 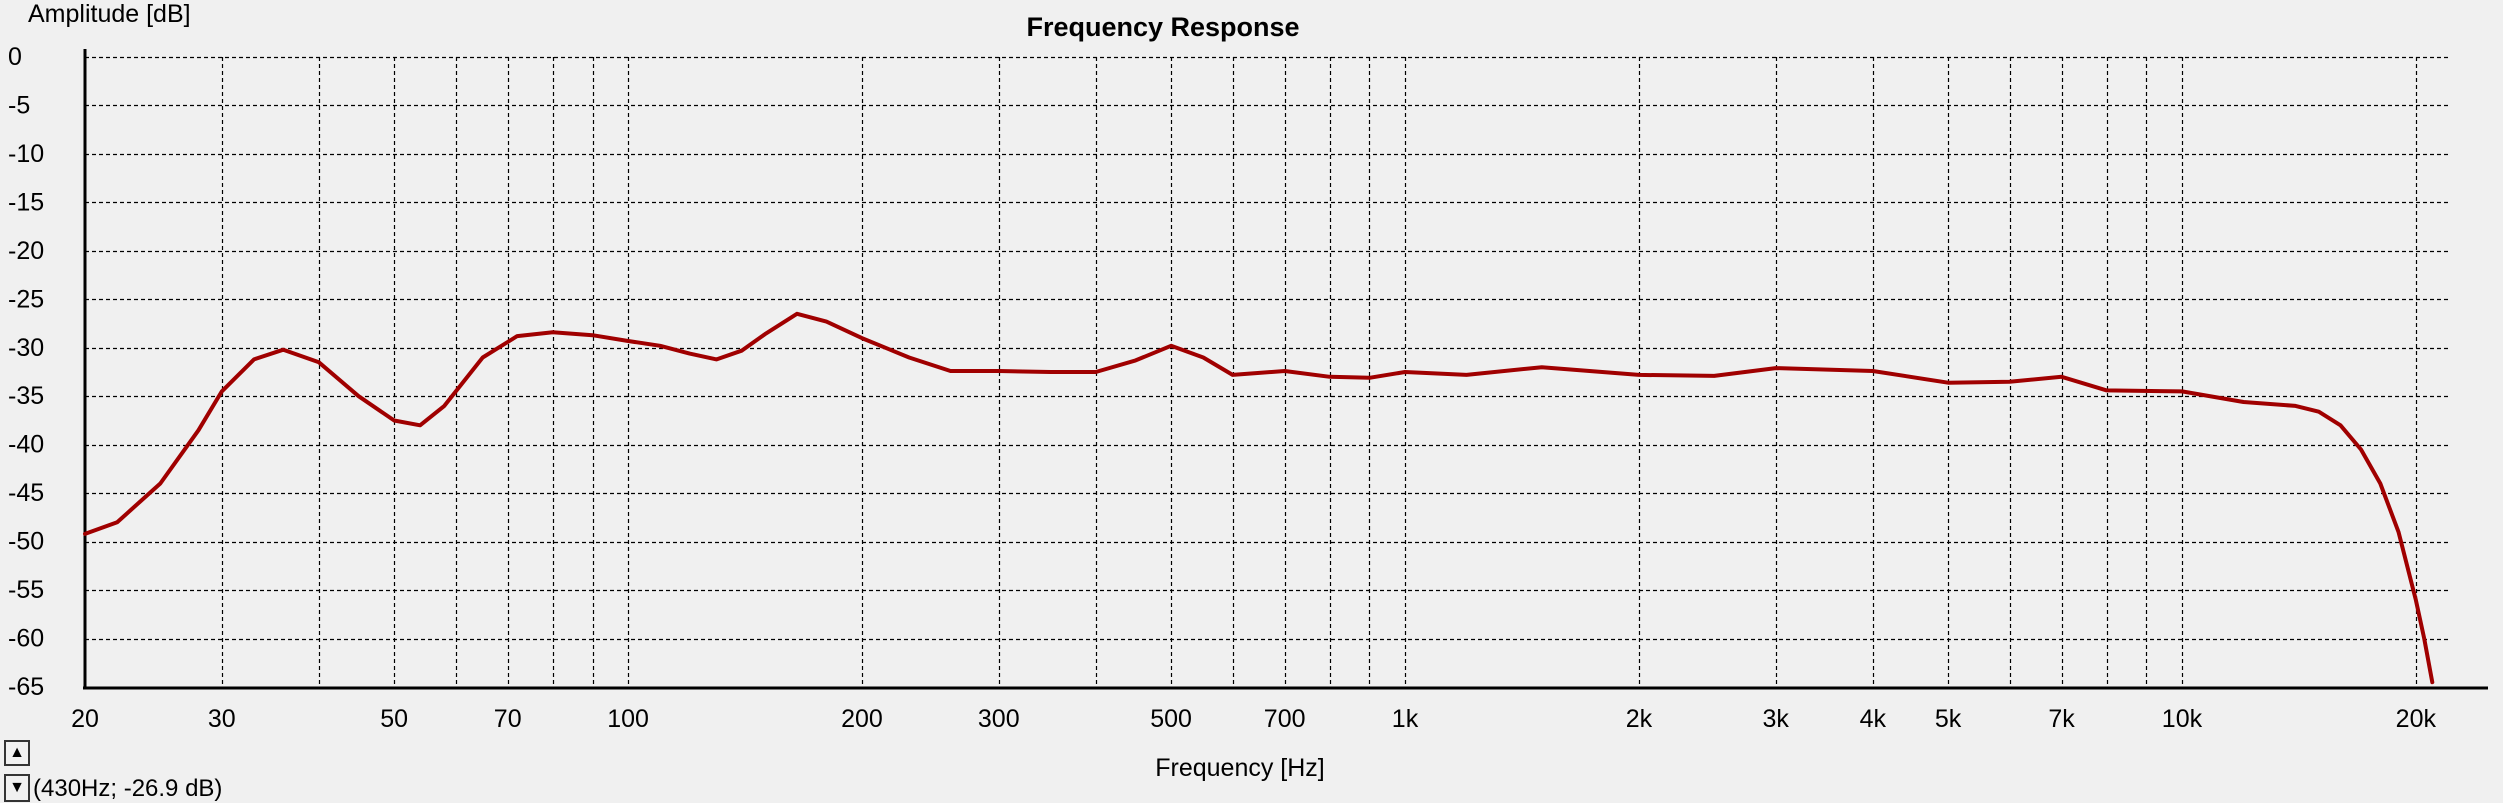 What do you see at coordinates (1405, 719) in the screenshot?
I see `x-tick-label: 1k` at bounding box center [1405, 719].